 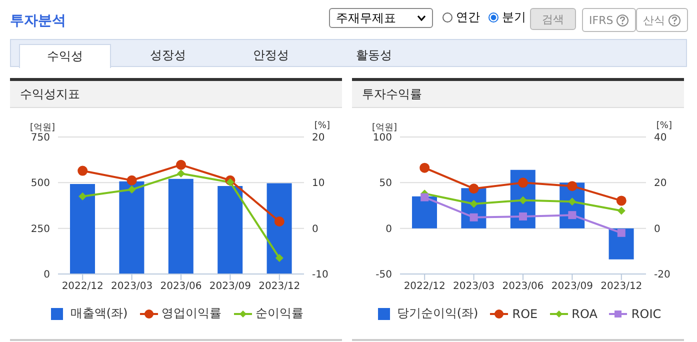 I want to click on y-tick-label: 100, so click(x=382, y=138).